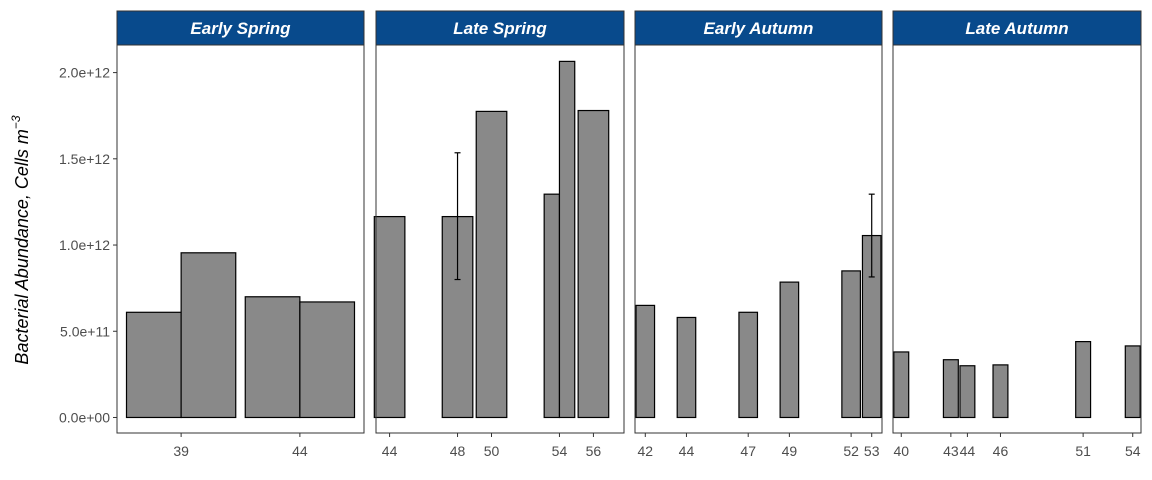 The image size is (1152, 480). I want to click on x-tick-label: 53, so click(872, 451).